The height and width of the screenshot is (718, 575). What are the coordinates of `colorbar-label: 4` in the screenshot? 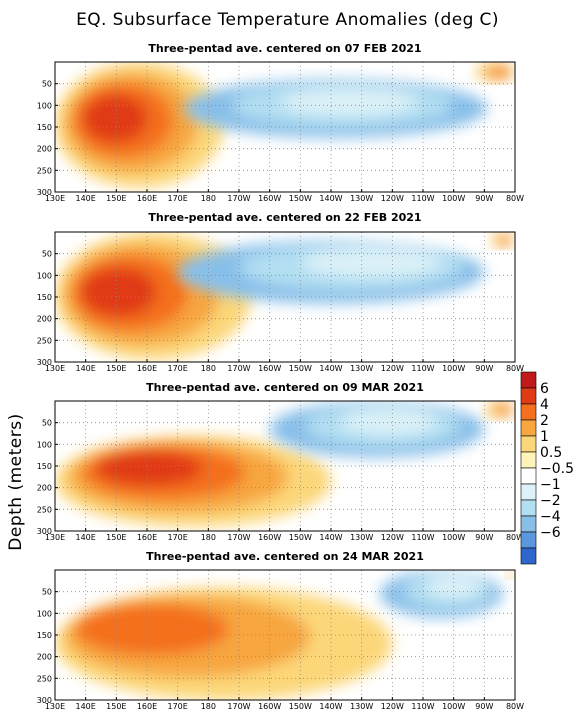 It's located at (544, 405).